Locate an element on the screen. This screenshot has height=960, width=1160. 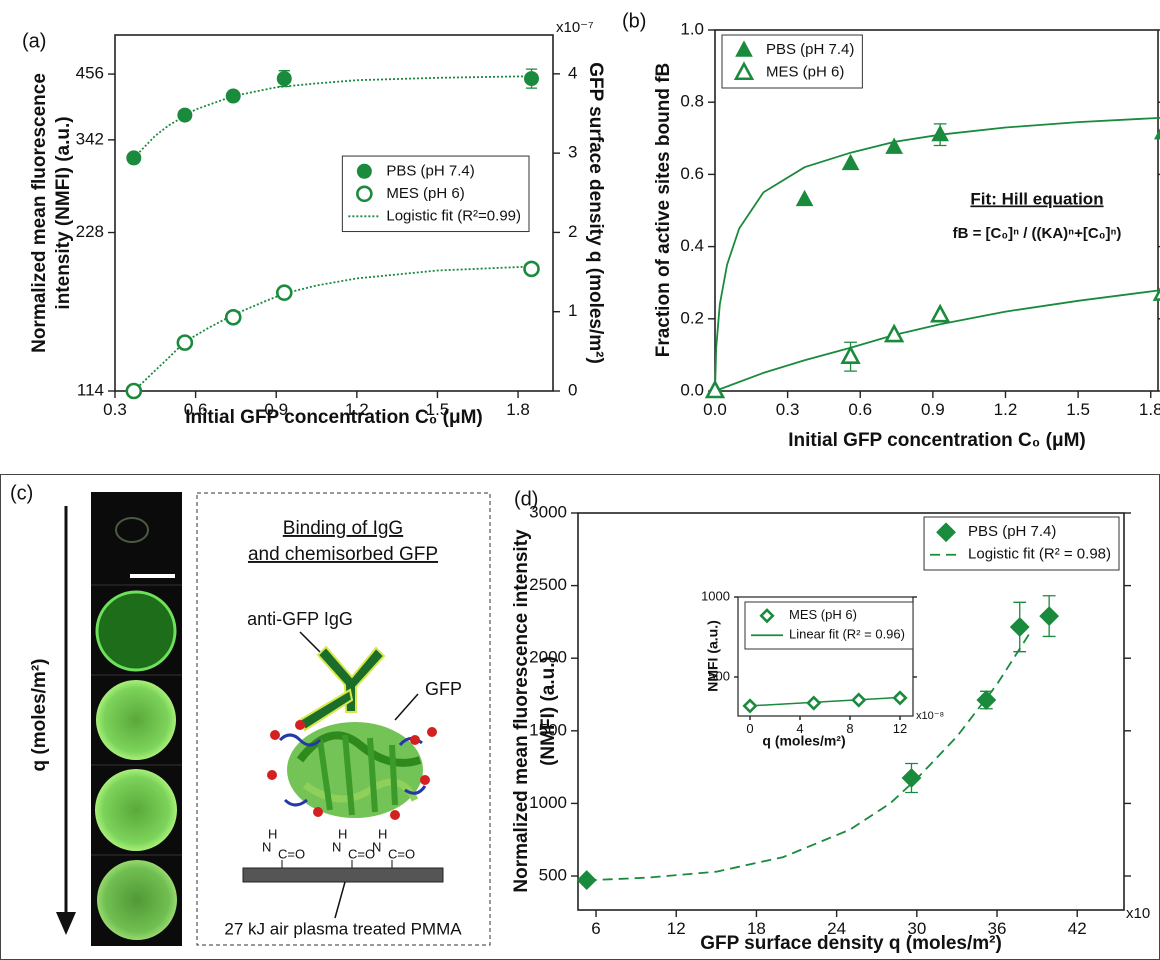
y-tick-label: 1500 is located at coordinates (548, 729).